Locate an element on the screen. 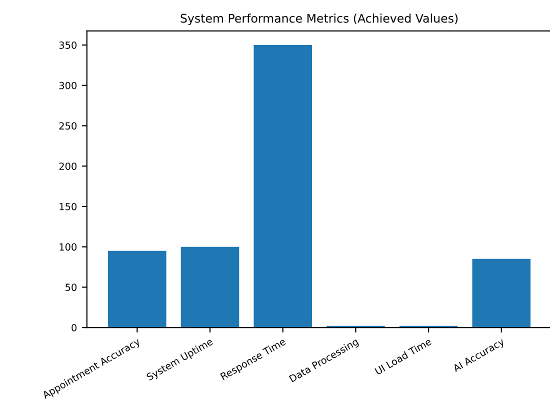  y-tick-label: 300 is located at coordinates (68, 86).